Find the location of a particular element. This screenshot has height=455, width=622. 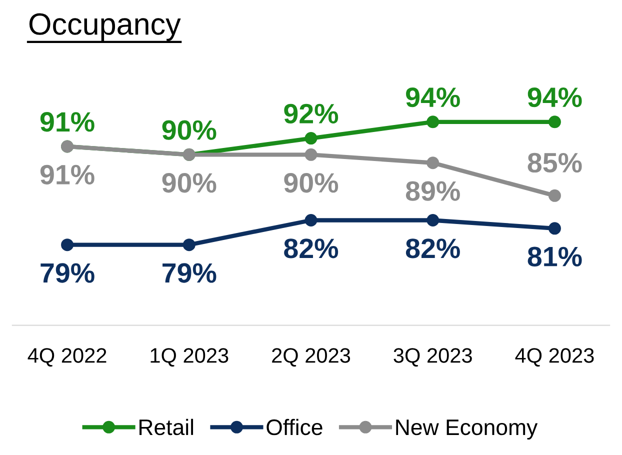

x-tick-label: 4Q 2022 is located at coordinates (67, 357).